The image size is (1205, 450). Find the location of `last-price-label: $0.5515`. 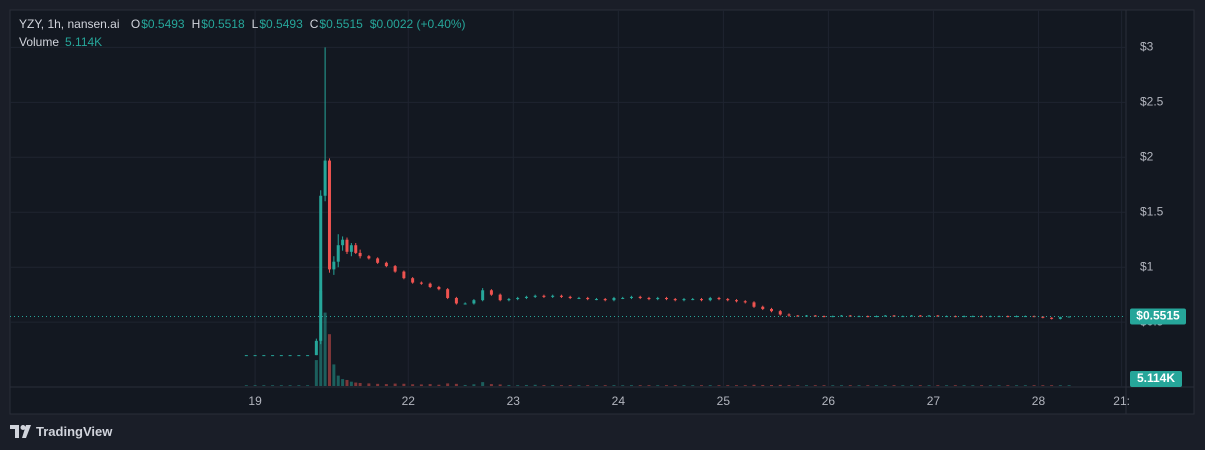

last-price-label: $0.5515 is located at coordinates (1158, 316).